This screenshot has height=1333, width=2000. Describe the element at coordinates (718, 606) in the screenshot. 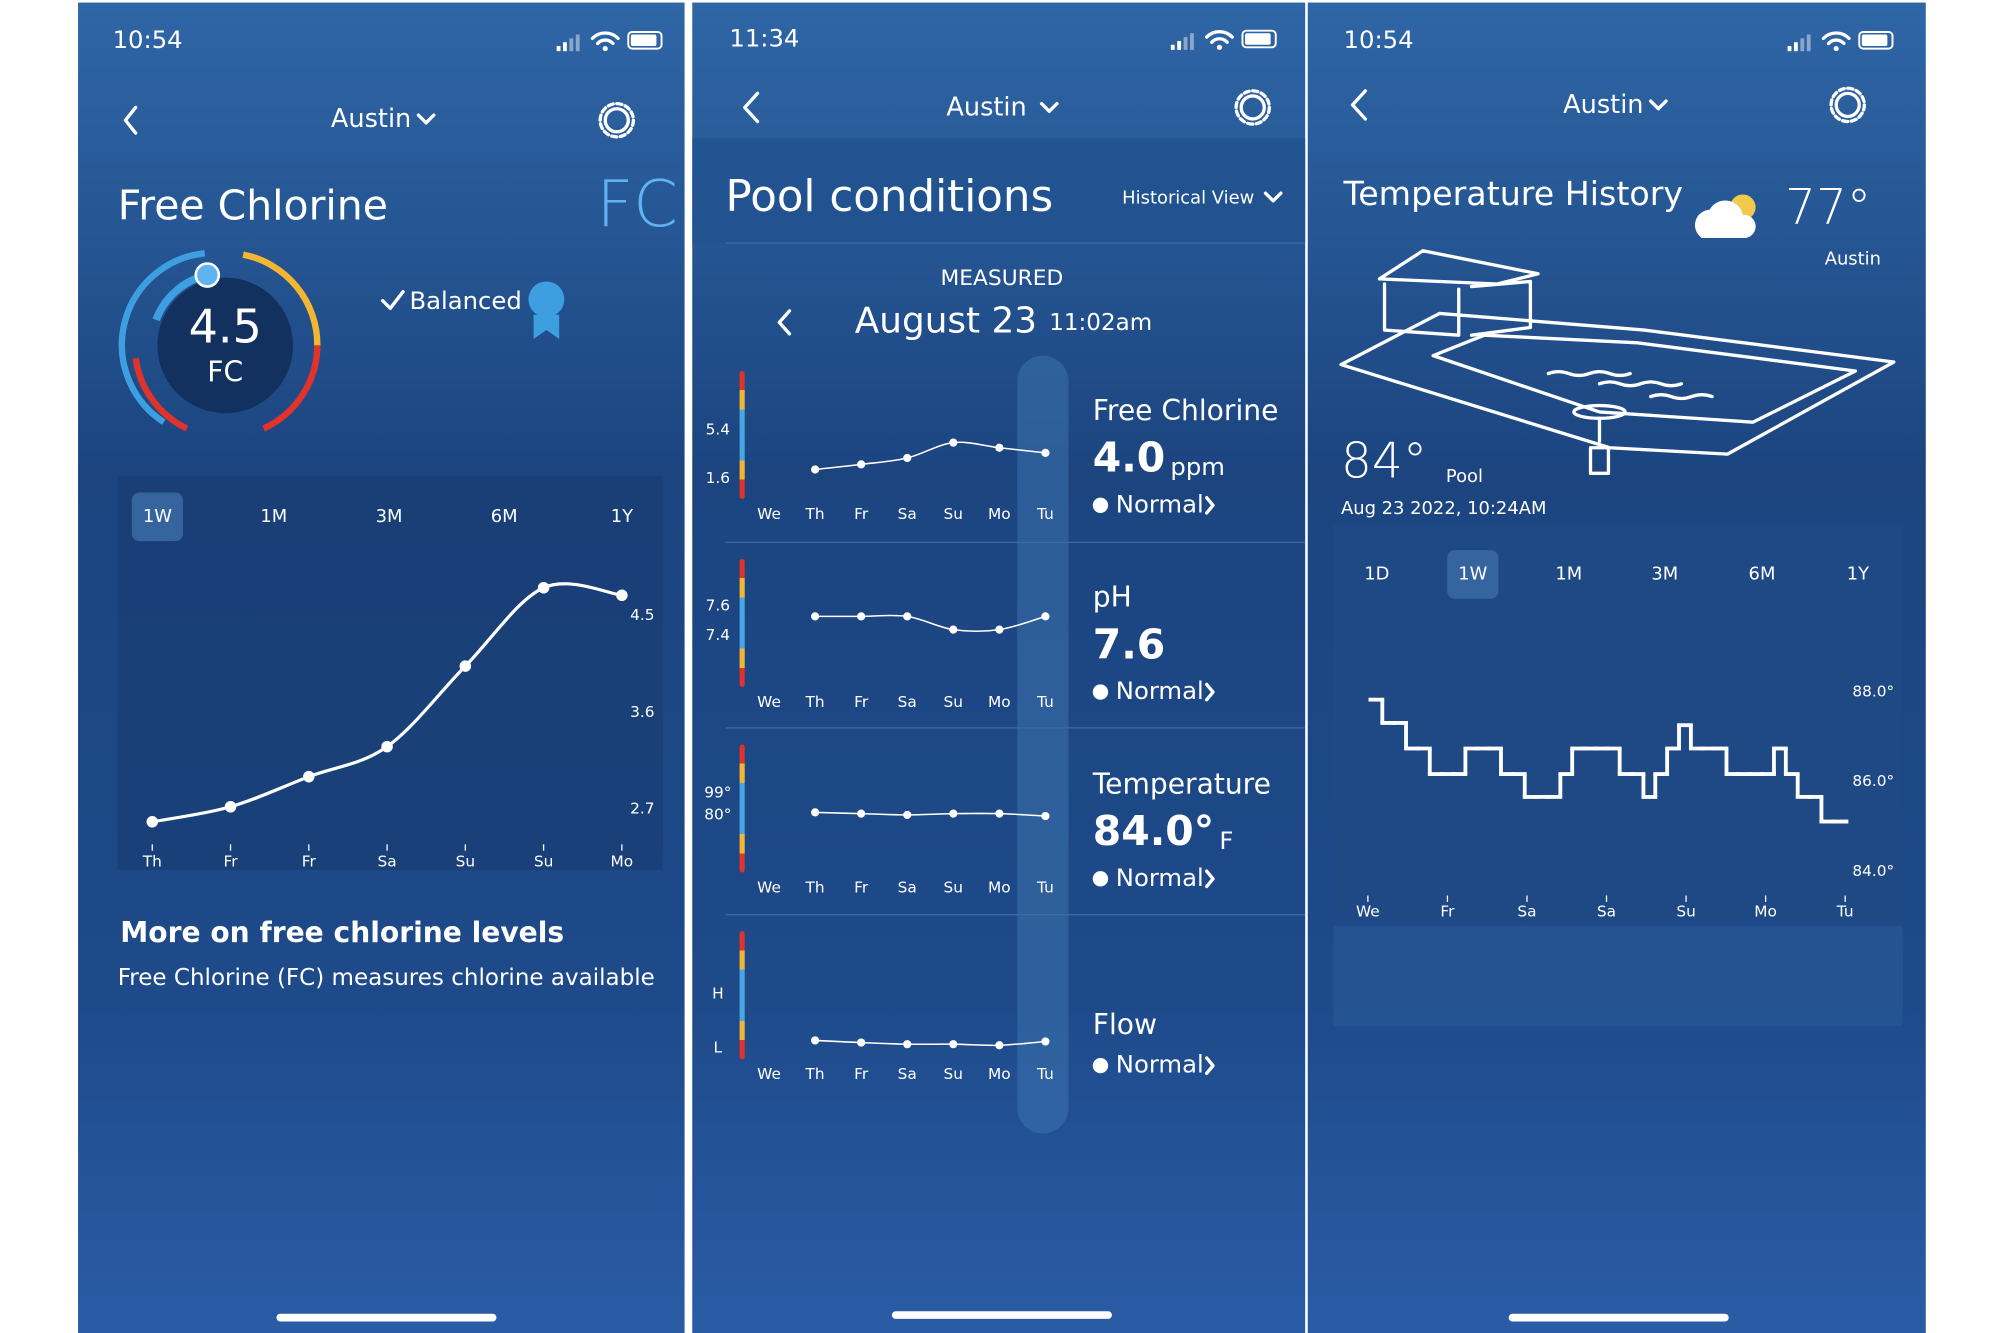

I see `y-tick-label: 7.6` at that location.